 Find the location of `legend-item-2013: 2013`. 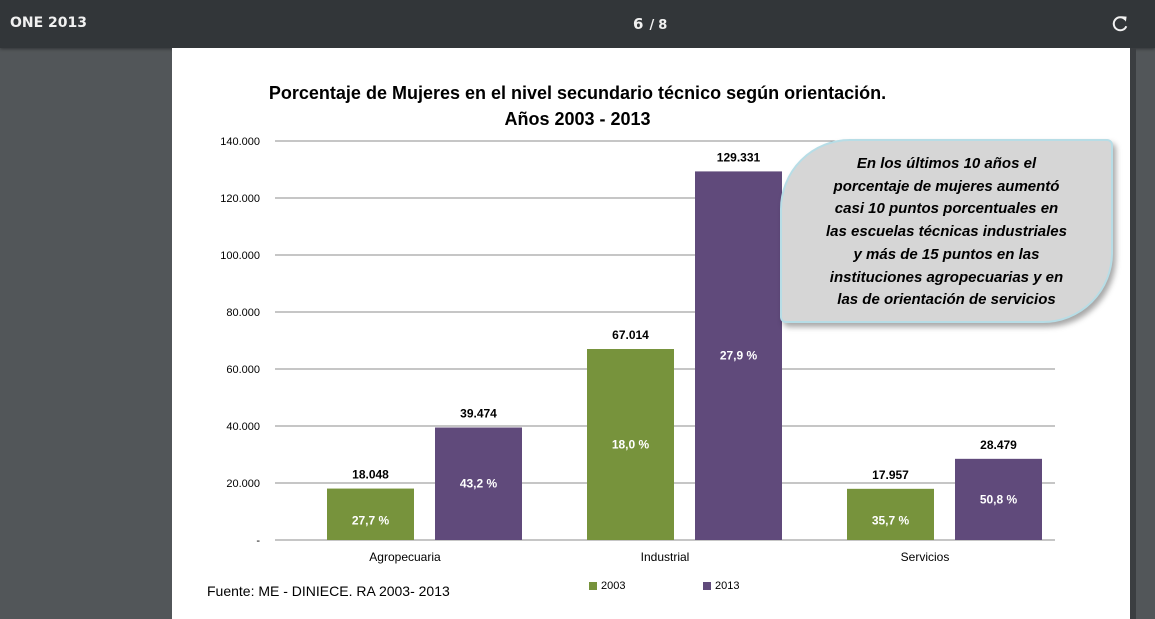

legend-item-2013: 2013 is located at coordinates (721, 586).